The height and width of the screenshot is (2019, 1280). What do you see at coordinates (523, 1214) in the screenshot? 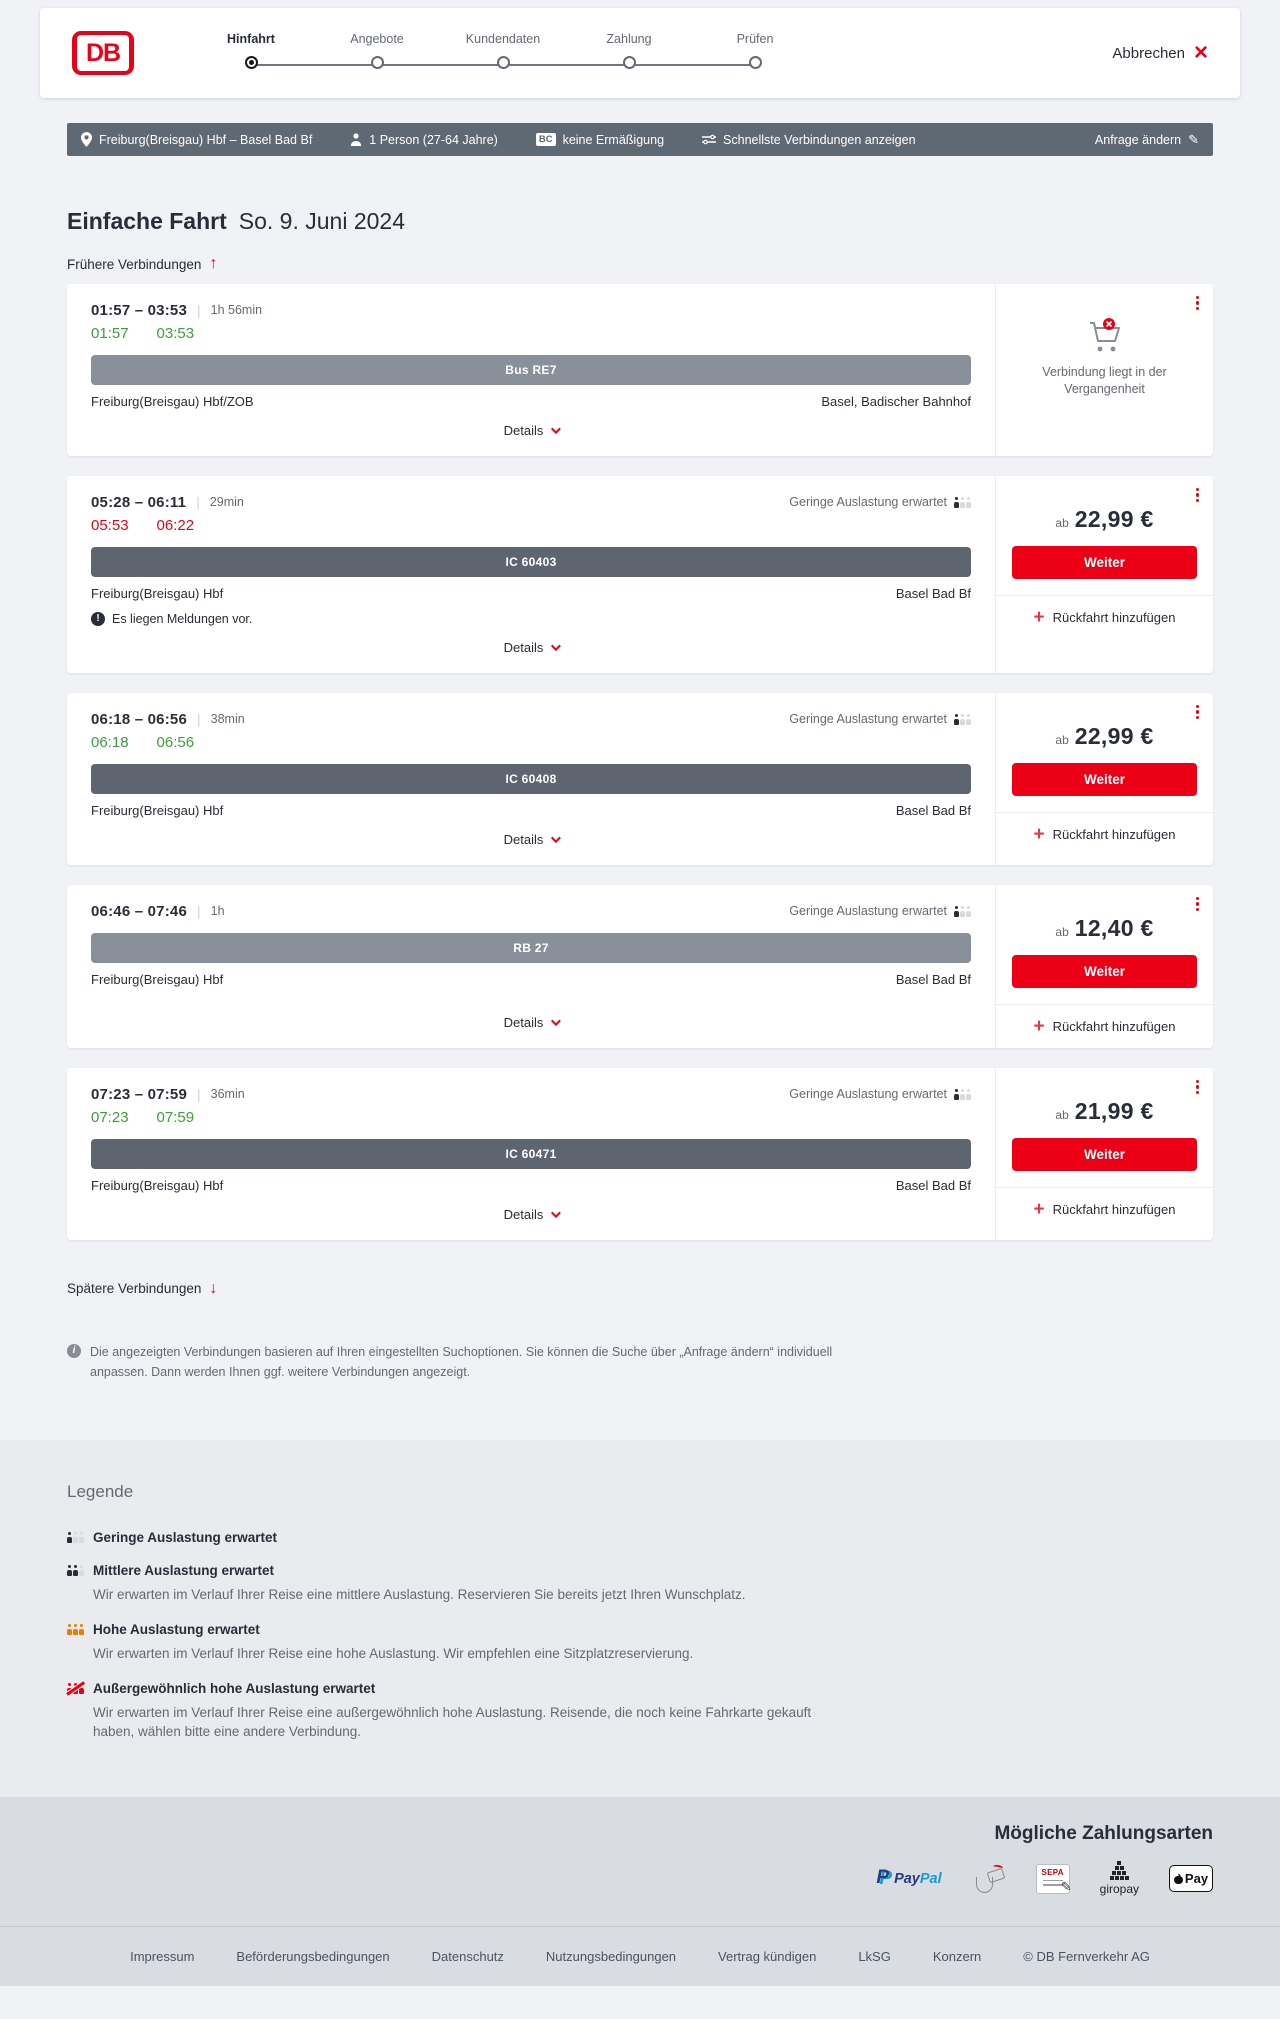
I see `details-label: Details` at bounding box center [523, 1214].